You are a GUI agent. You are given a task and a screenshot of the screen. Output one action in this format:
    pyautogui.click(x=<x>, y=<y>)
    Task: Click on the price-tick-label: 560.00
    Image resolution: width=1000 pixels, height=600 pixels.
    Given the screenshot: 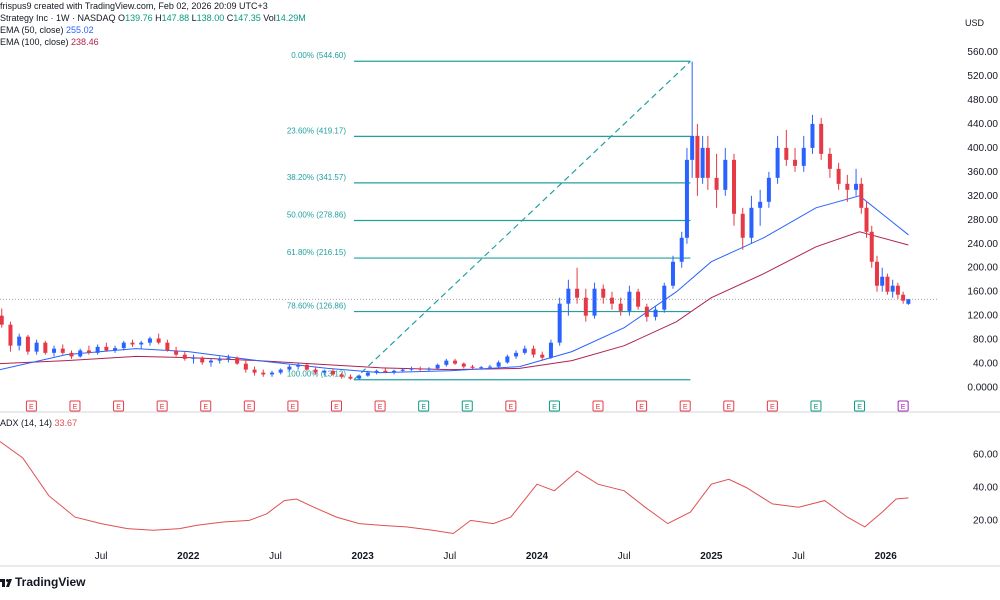 What is the action you would take?
    pyautogui.click(x=982, y=52)
    